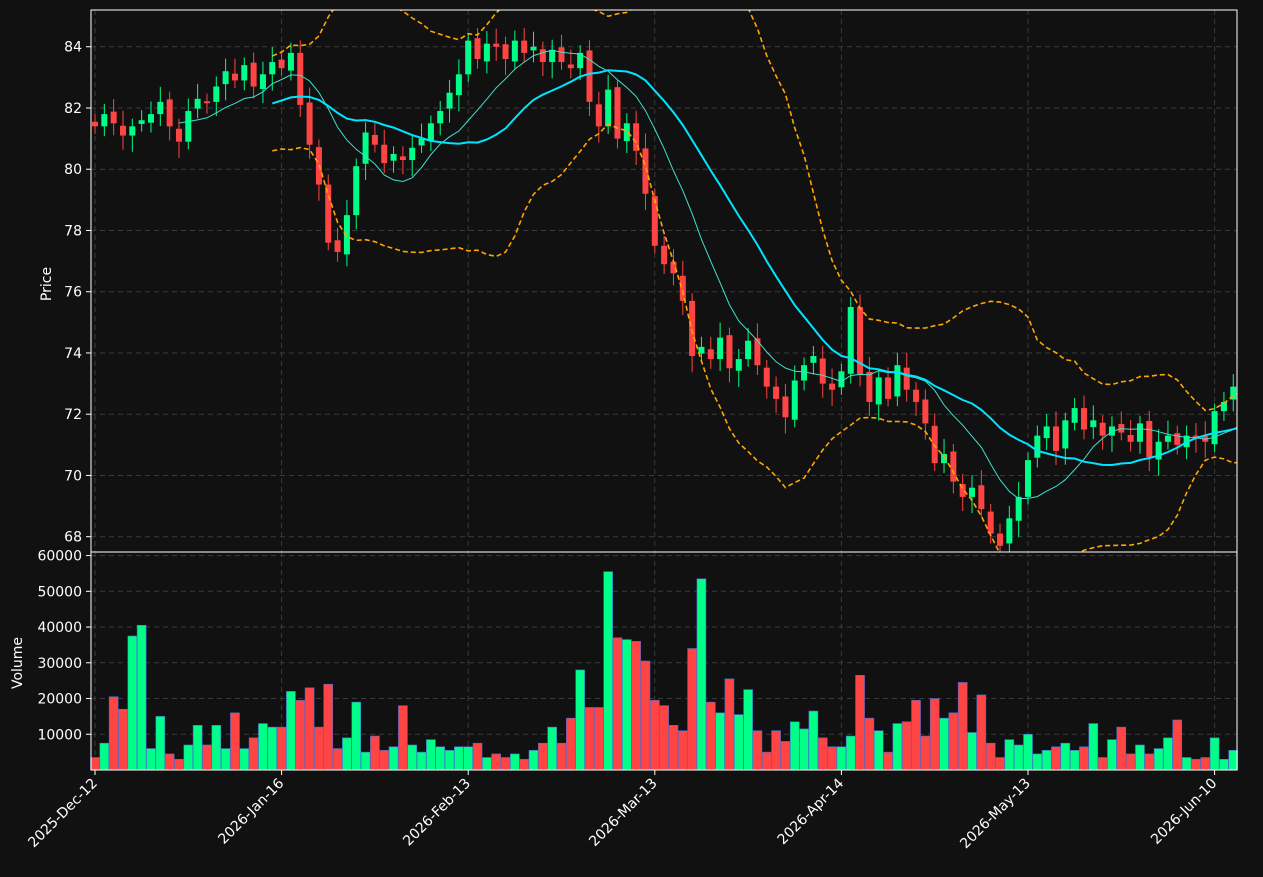  What do you see at coordinates (59, 592) in the screenshot?
I see `volume-tick-label: 50000` at bounding box center [59, 592].